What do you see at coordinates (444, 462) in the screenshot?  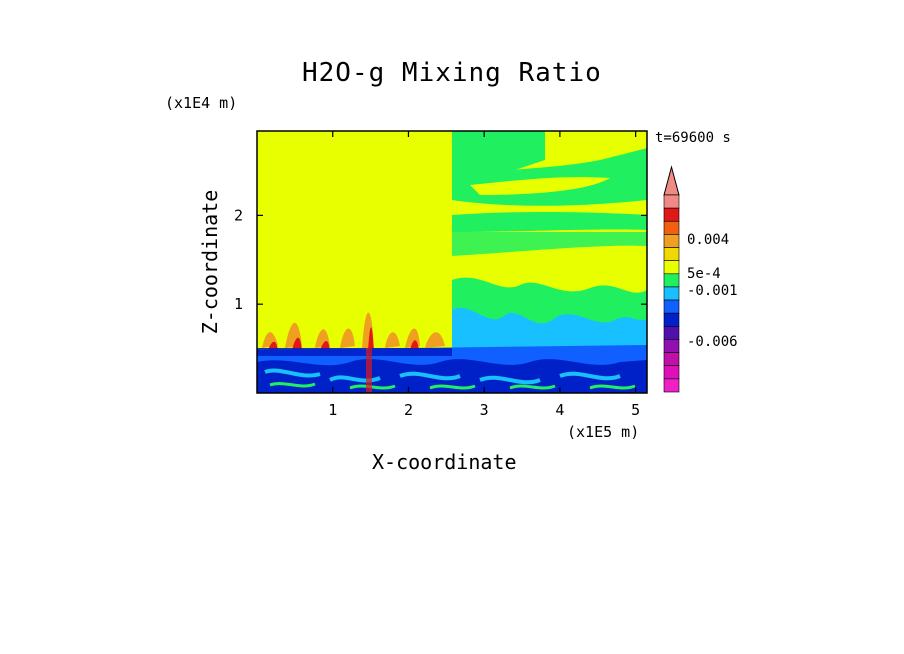 I see `x-axis-label: X-coordinate` at bounding box center [444, 462].